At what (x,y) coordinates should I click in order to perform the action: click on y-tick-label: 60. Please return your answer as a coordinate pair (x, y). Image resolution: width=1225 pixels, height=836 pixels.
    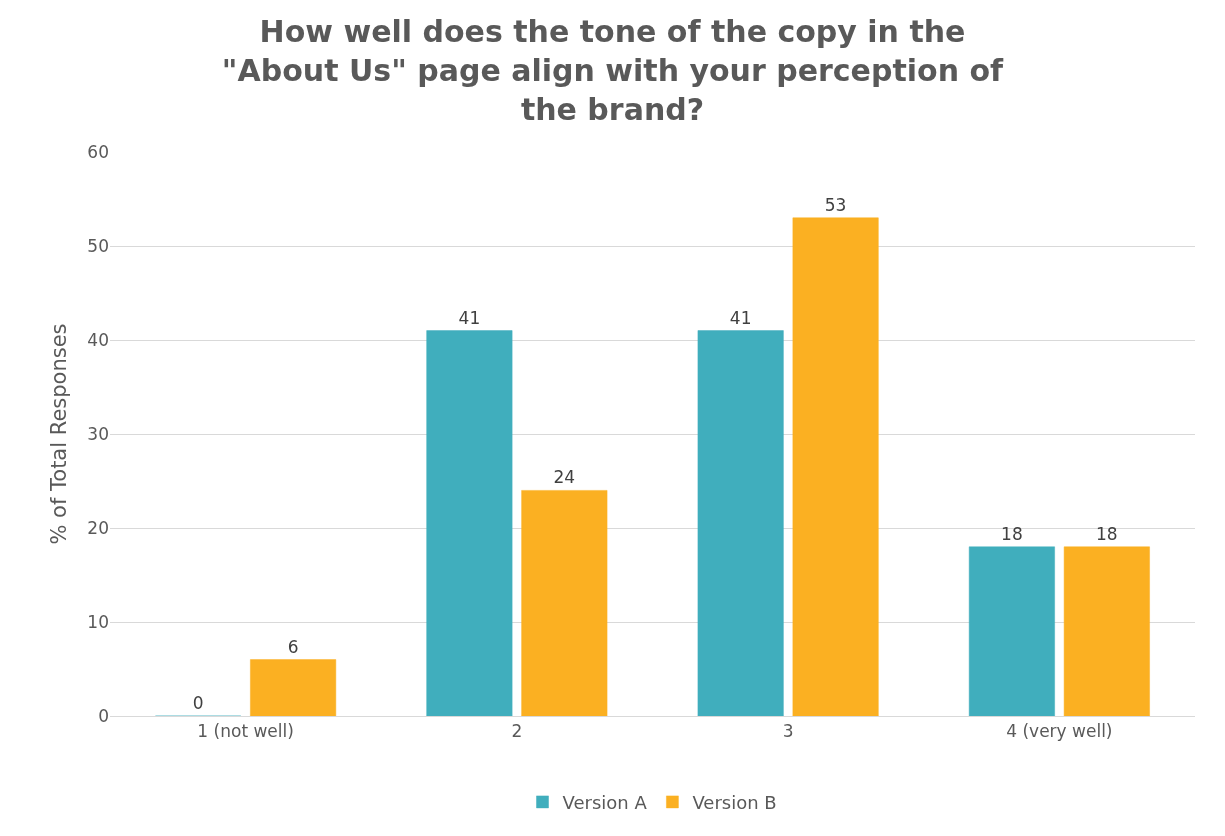
    Looking at the image, I should click on (98, 151).